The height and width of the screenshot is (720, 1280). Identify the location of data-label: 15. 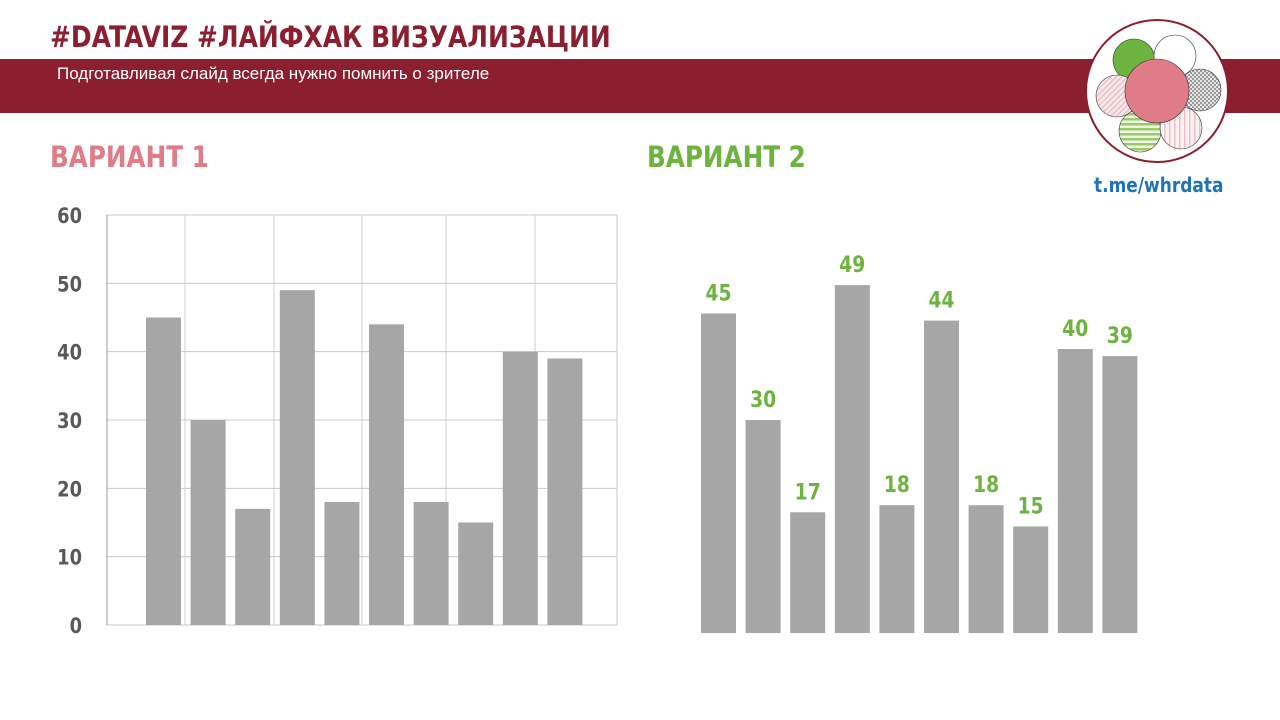
(1031, 506).